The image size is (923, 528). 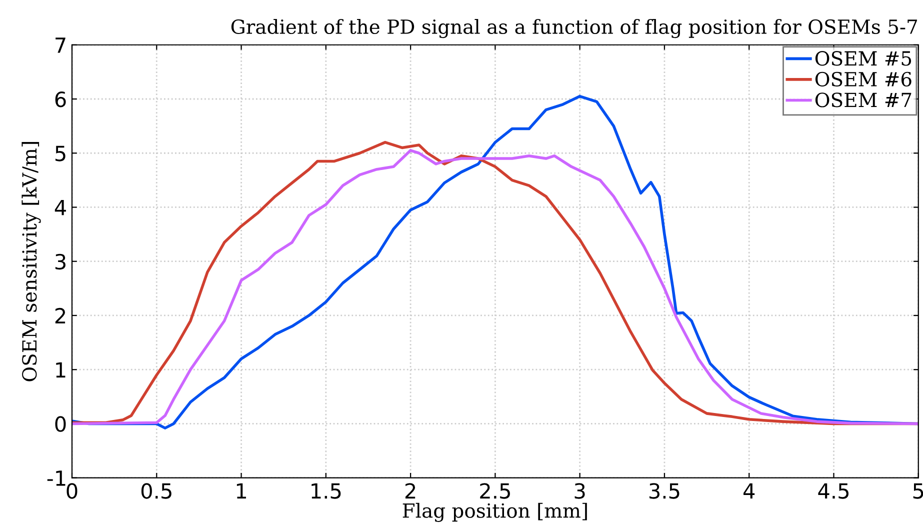 What do you see at coordinates (749, 491) in the screenshot?
I see `x-tick-label: 4` at bounding box center [749, 491].